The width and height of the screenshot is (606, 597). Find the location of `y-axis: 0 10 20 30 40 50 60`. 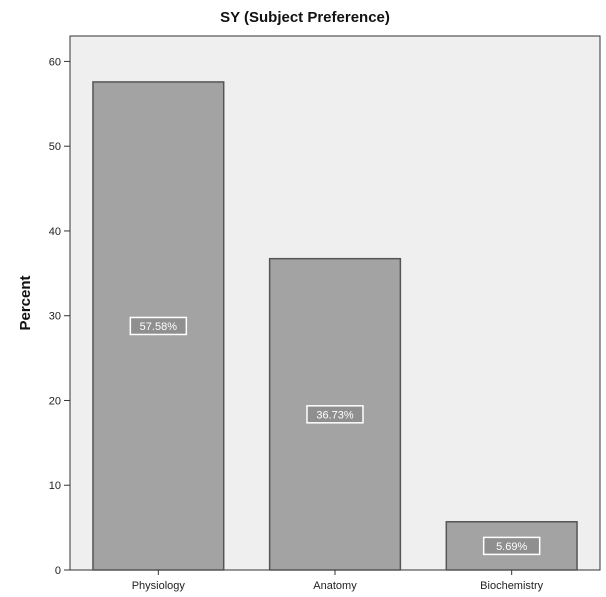

y-axis: 0 10 20 30 40 50 60 is located at coordinates (59, 316).